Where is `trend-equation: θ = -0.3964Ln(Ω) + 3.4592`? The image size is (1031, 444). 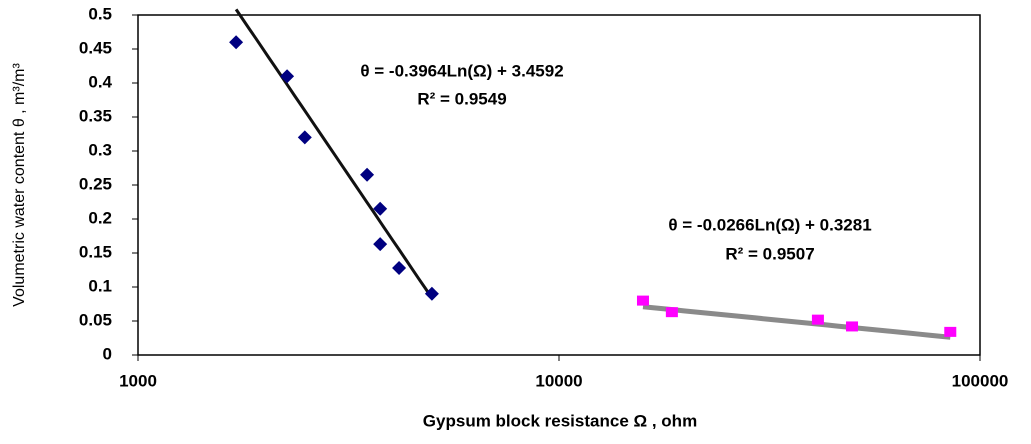 trend-equation: θ = -0.3964Ln(Ω) + 3.4592 is located at coordinates (461, 70).